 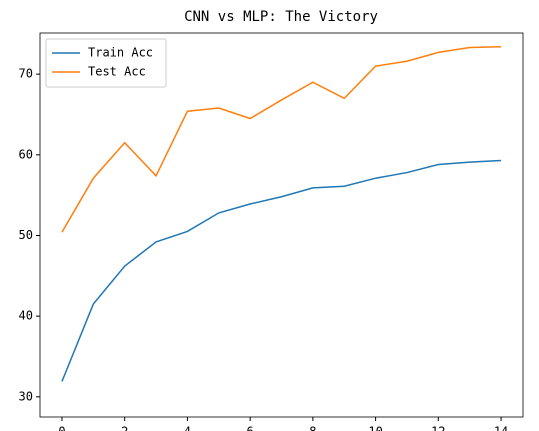 What do you see at coordinates (117, 72) in the screenshot?
I see `legend-label: Test Acc` at bounding box center [117, 72].